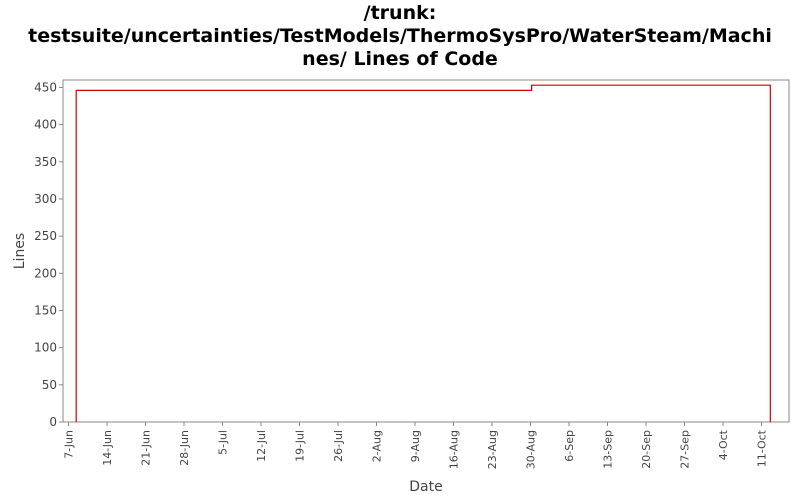 The height and width of the screenshot is (500, 800). What do you see at coordinates (20, 251) in the screenshot?
I see `y-axis-title: Lines` at bounding box center [20, 251].